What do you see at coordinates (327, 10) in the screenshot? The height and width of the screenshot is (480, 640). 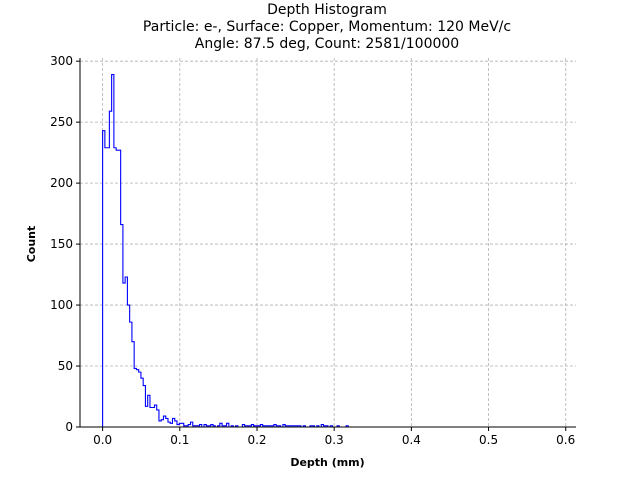 I see `chart-title: Depth Histogram` at bounding box center [327, 10].